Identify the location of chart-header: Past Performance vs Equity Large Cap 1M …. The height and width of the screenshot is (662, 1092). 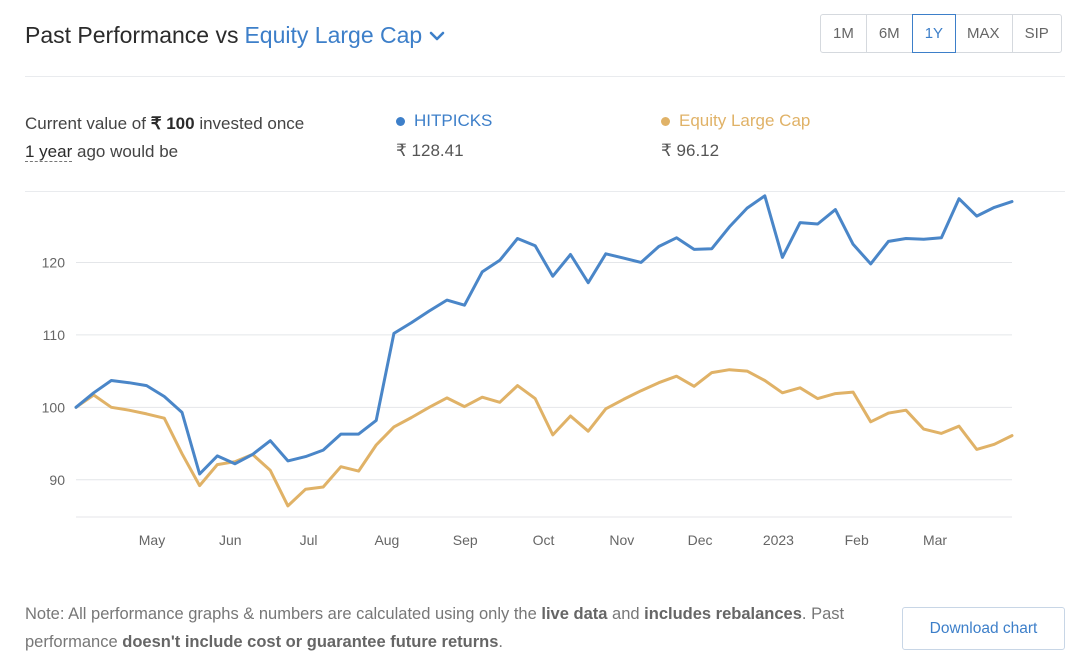
(545, 44).